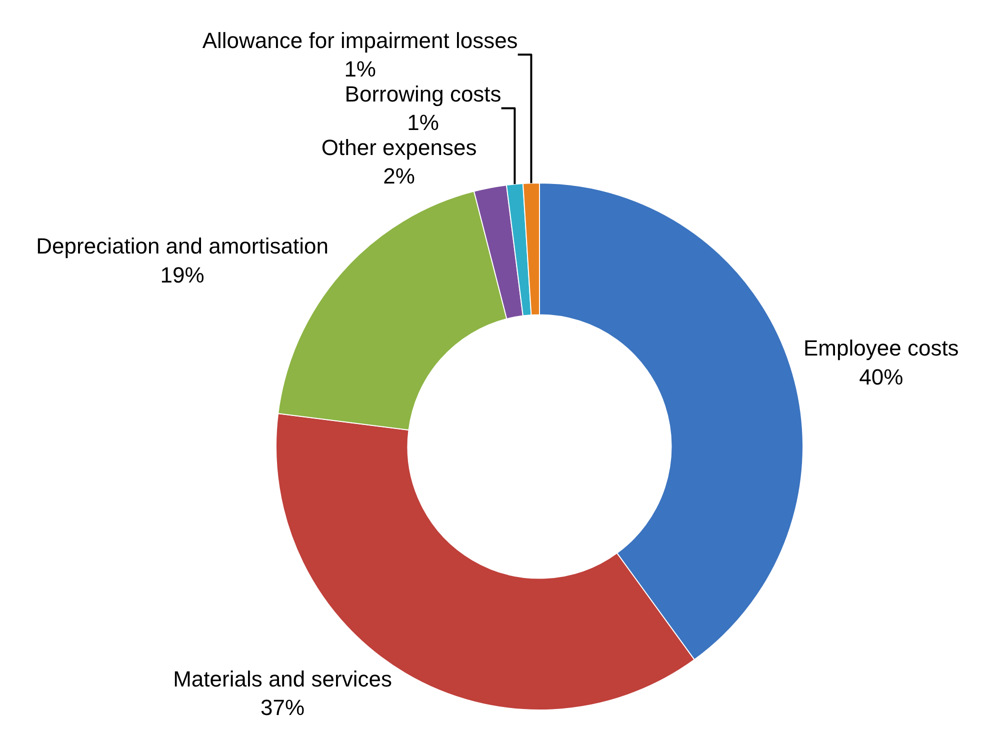 The height and width of the screenshot is (753, 994). I want to click on slice-label: Depreciation and amortisation, so click(182, 246).